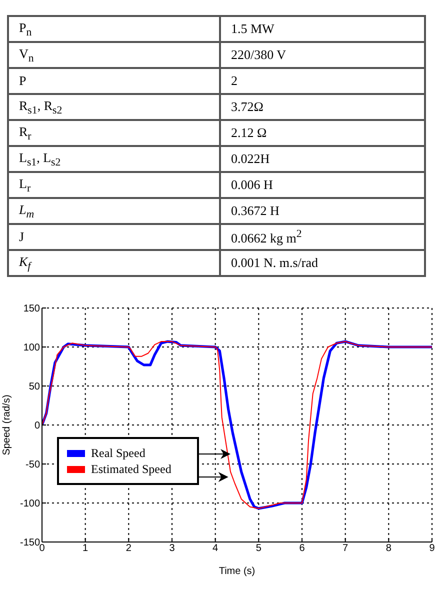 This screenshot has width=437, height=616. I want to click on x-tick-label: 8, so click(389, 548).